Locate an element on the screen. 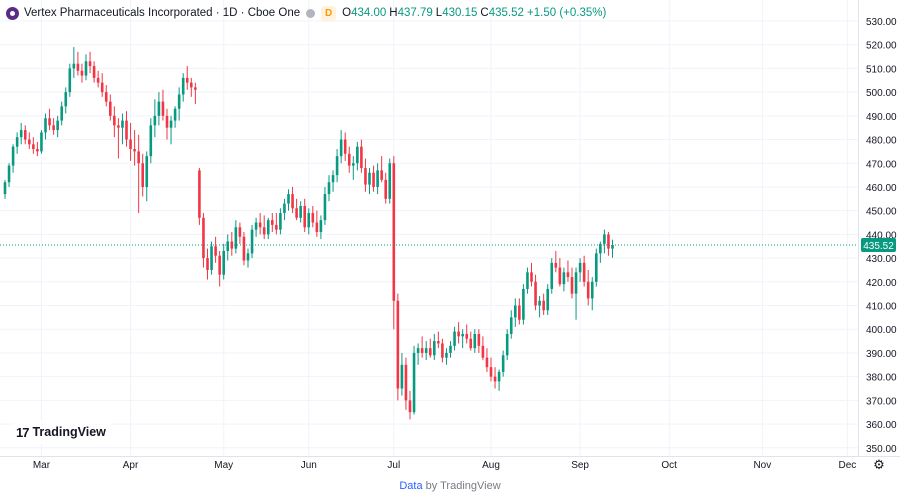 The width and height of the screenshot is (900, 498). gear-icon: ⚙ is located at coordinates (879, 464).